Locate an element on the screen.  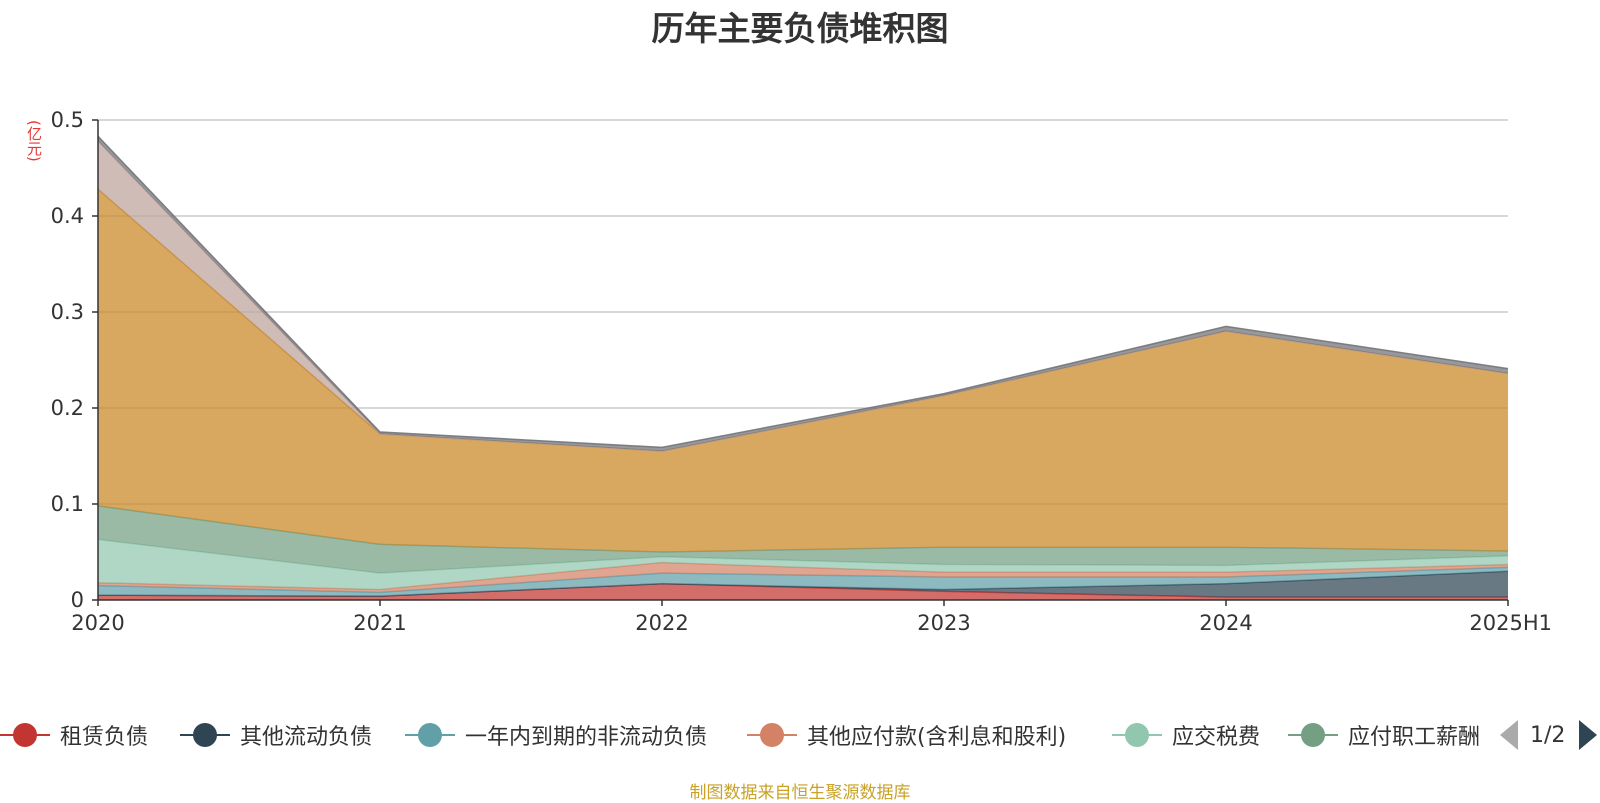
legend-item: 一年内到期的非流动负债 is located at coordinates (556, 735).